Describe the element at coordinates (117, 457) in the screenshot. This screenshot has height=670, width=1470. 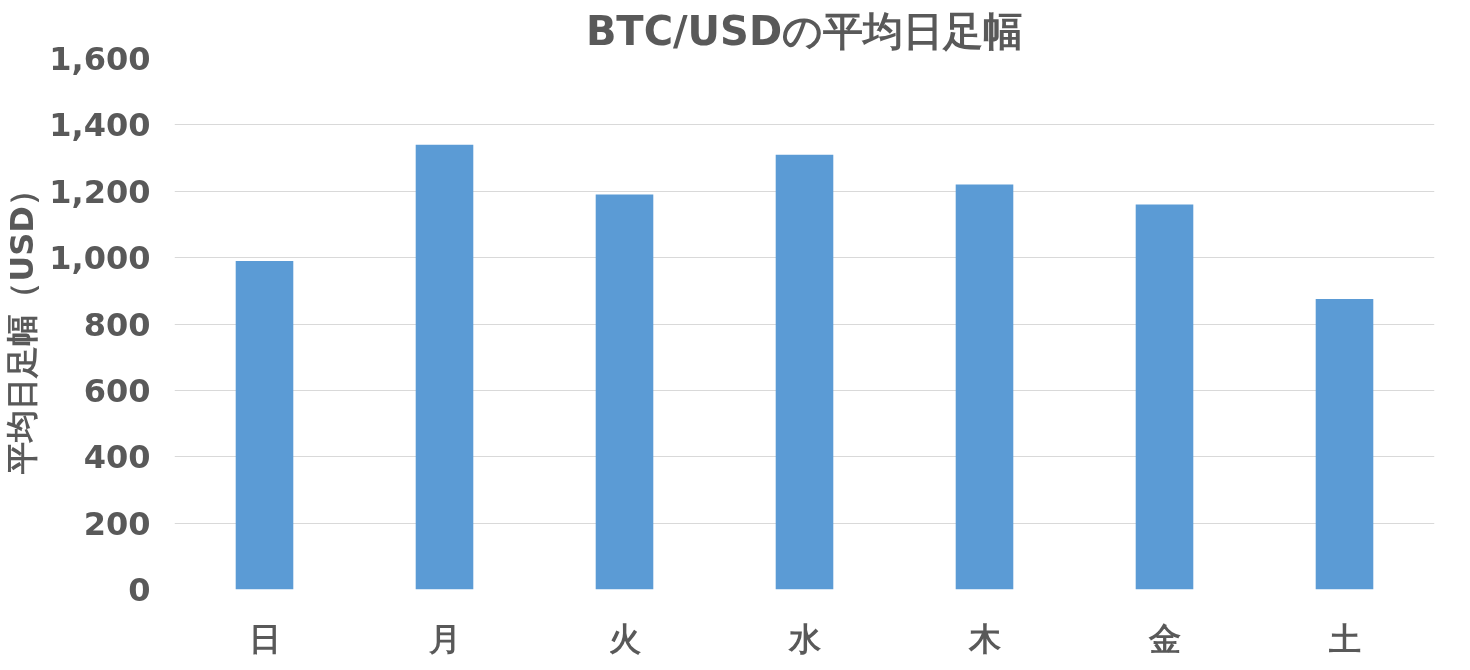
I see `y-tick-label: 400` at that location.